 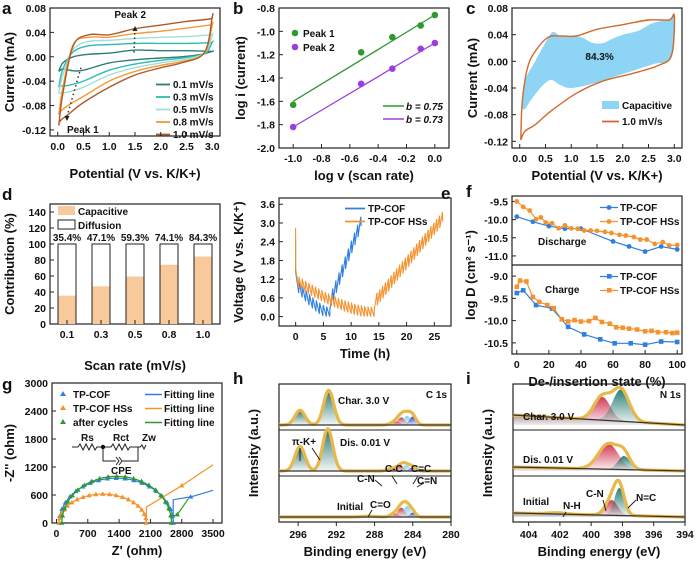 I want to click on y-tick-label: -9.0, so click(x=499, y=277).